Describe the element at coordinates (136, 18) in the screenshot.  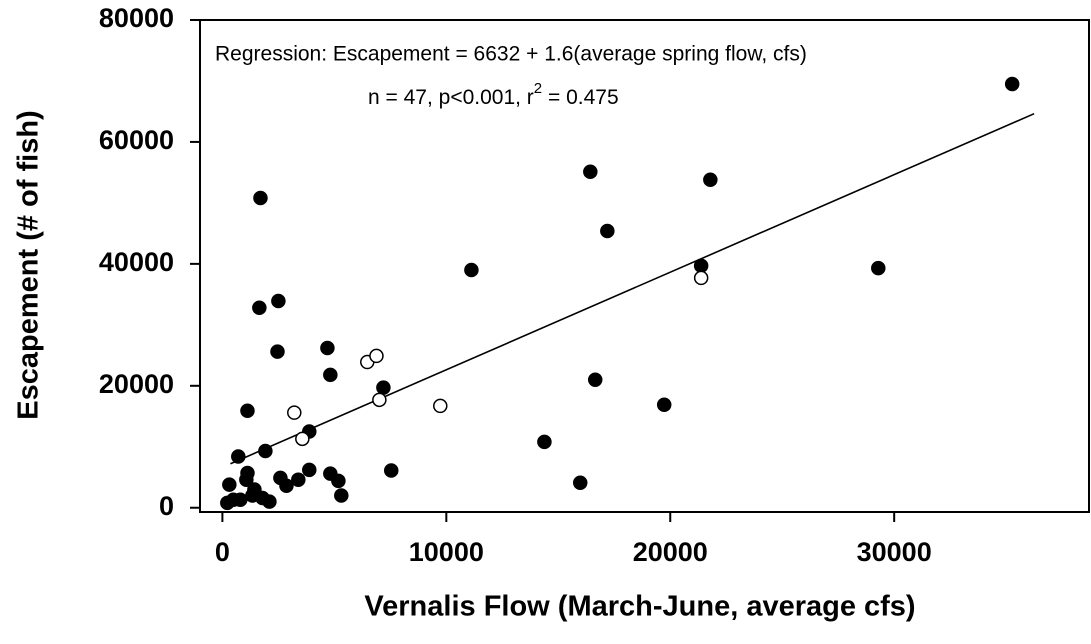
I see `y-tick-label: 80000` at that location.